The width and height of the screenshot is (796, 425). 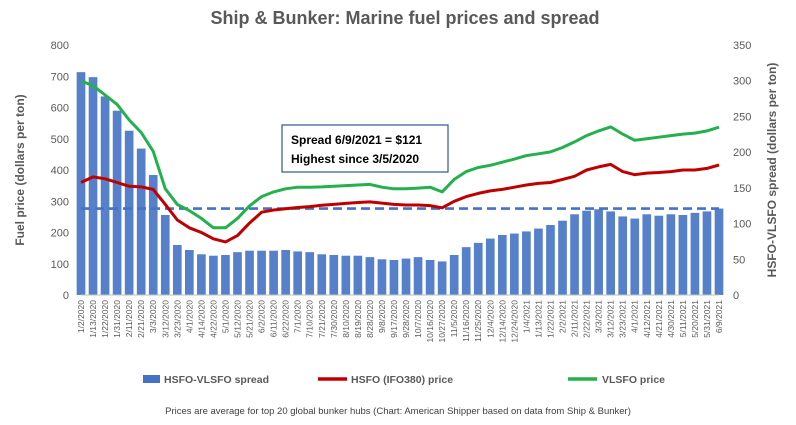 I want to click on x-tick-label: 10/7/2020, so click(x=418, y=319).